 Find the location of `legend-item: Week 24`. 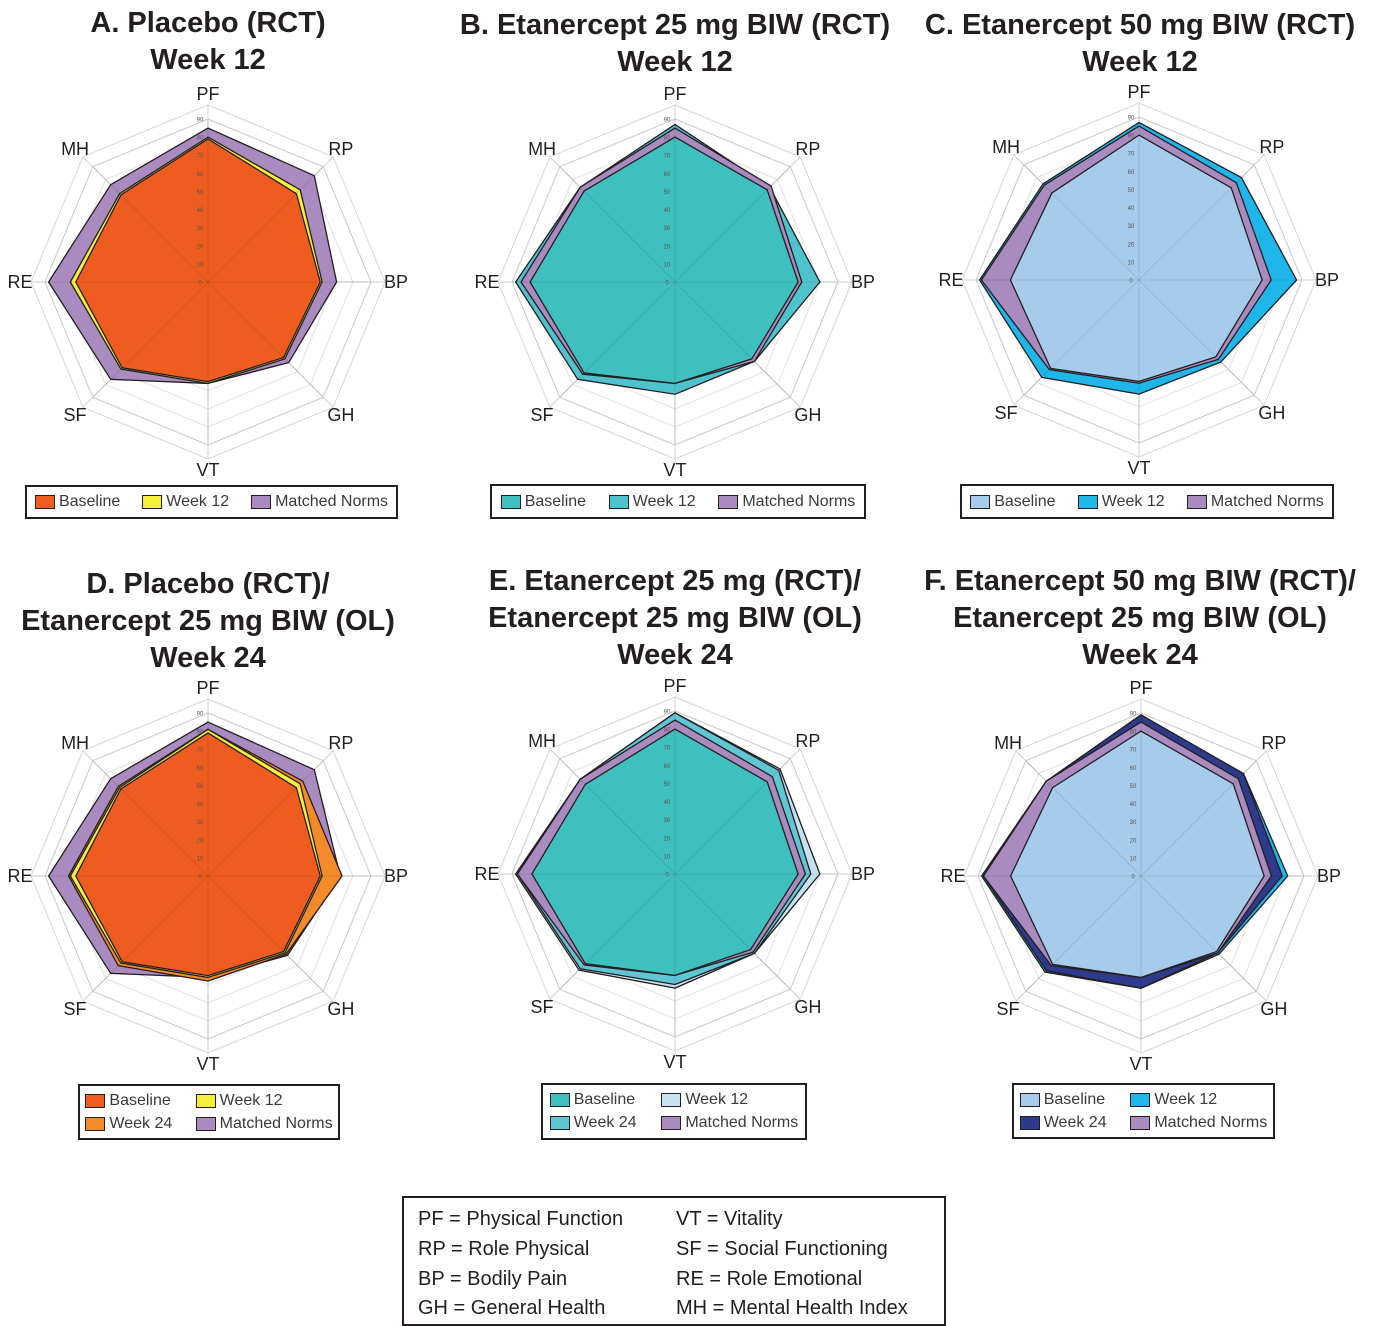

legend-item: Week 24 is located at coordinates (1063, 1123).